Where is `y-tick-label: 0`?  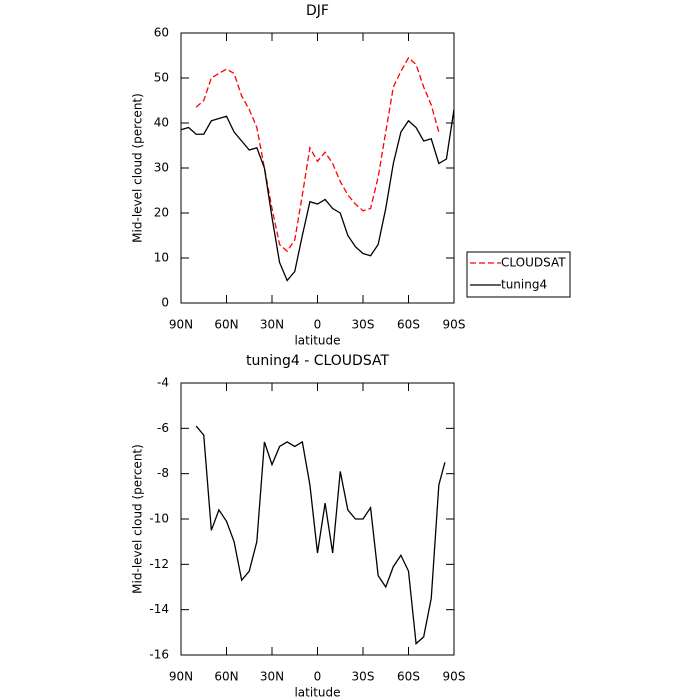 y-tick-label: 0 is located at coordinates (165, 303).